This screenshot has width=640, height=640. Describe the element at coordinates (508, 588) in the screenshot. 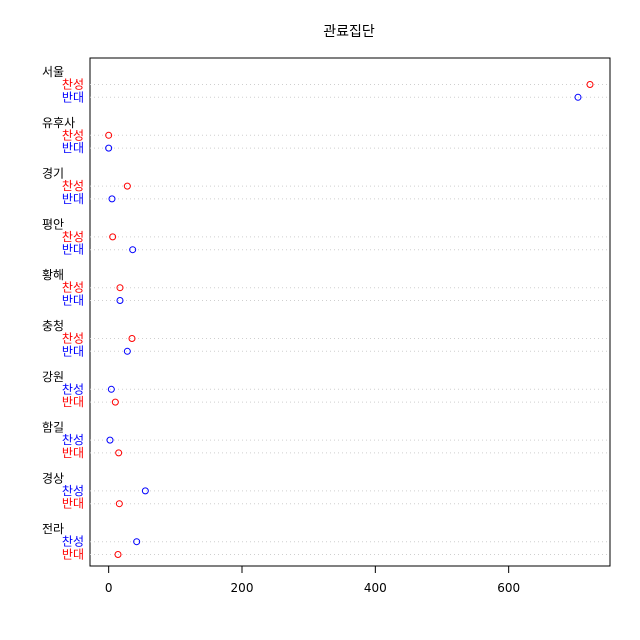

I see `x-tick-label: 600` at that location.